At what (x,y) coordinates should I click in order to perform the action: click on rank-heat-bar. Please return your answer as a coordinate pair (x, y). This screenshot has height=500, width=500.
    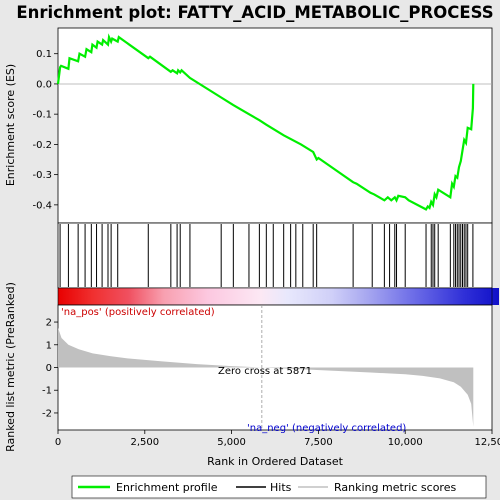
    Looking at the image, I should click on (278, 296).